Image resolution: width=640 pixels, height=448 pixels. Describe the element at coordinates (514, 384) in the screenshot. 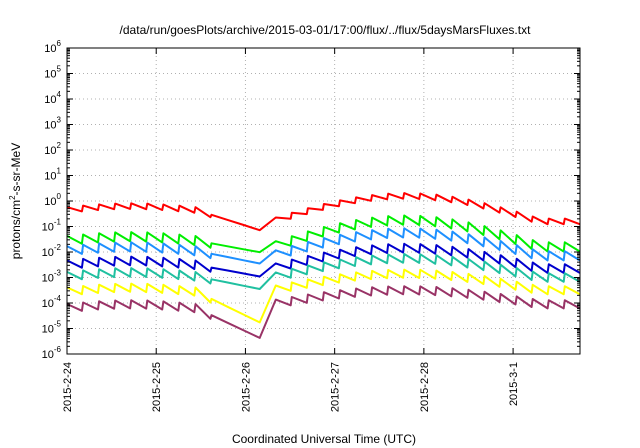

I see `x-tick-label: 2015-3-1` at that location.